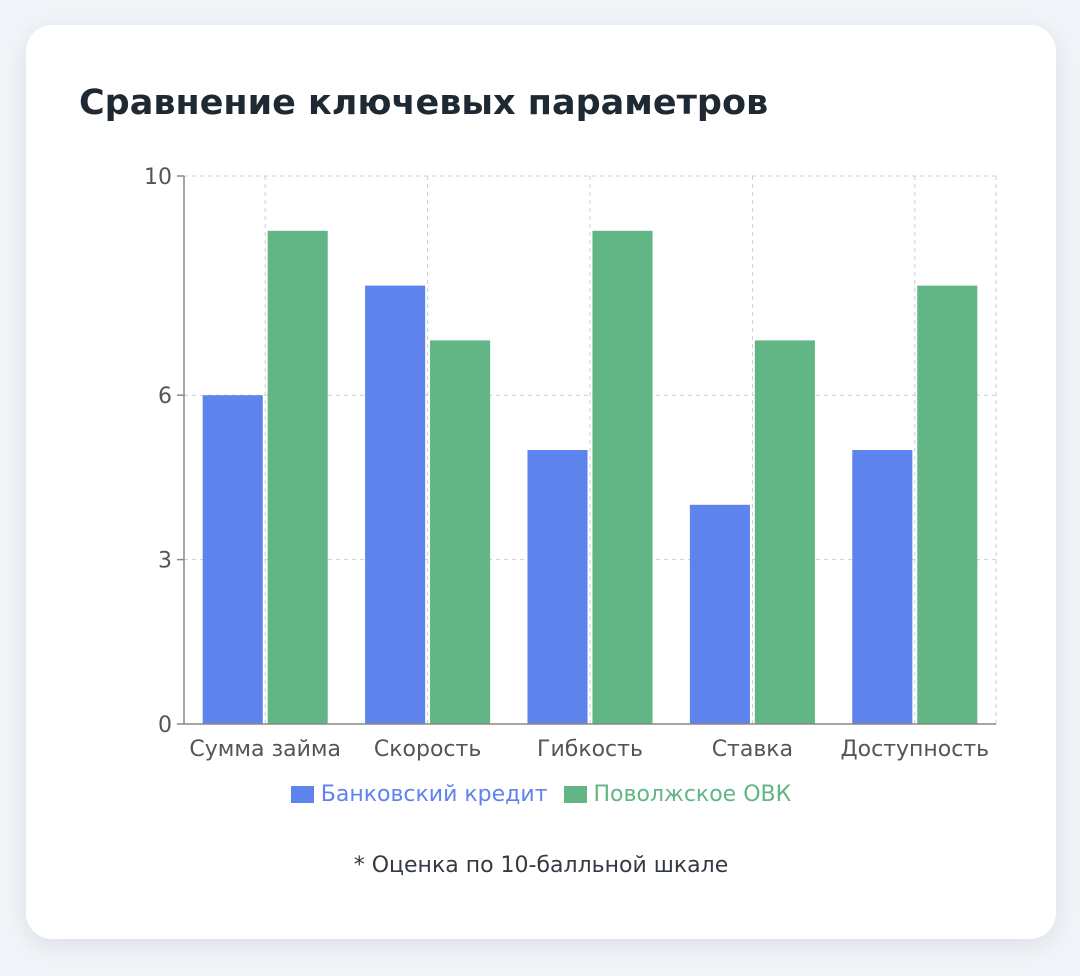 Image resolution: width=1080 pixels, height=976 pixels. I want to click on y-tick-label: 6, so click(165, 396).